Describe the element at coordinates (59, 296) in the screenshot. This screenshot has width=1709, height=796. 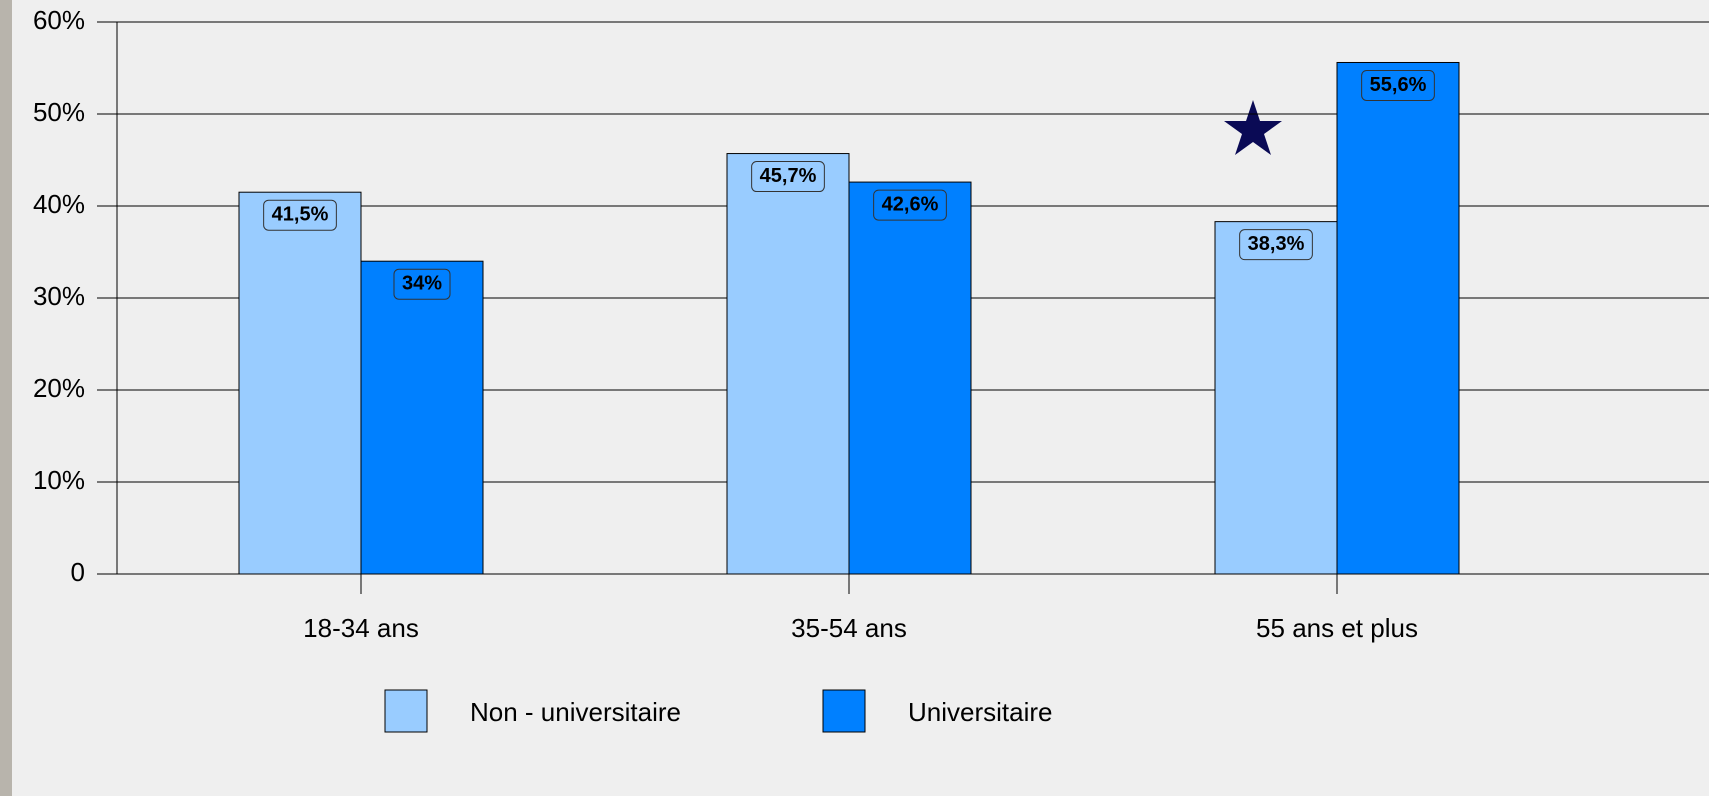
I see `y-tick-label: 30%` at that location.